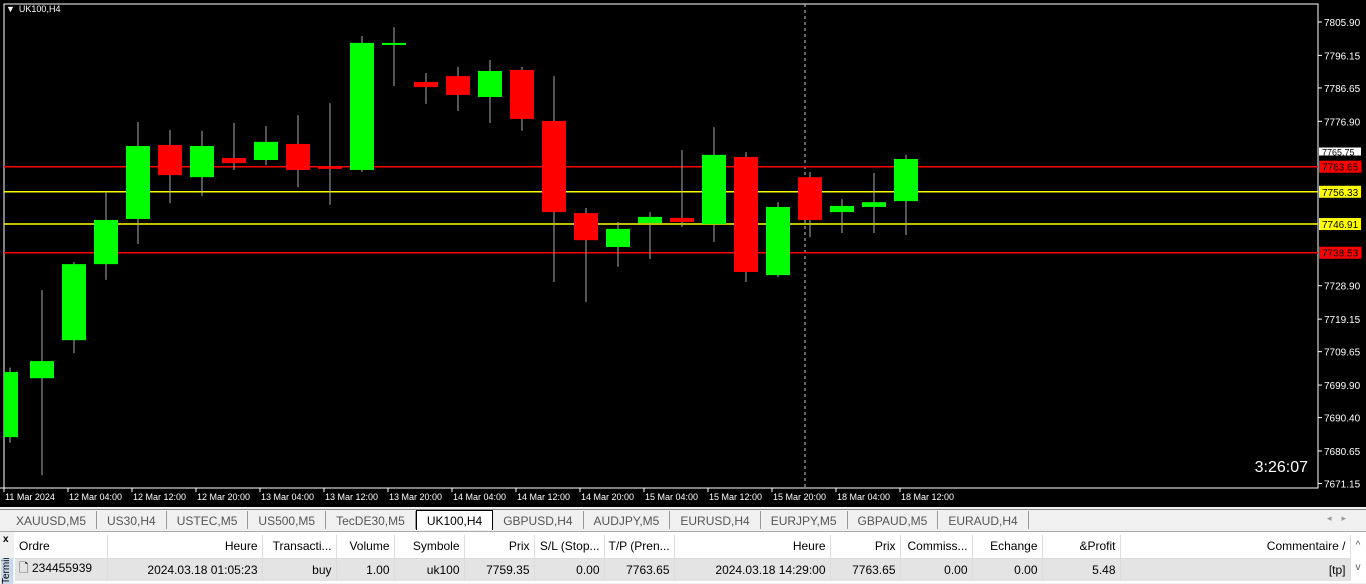 This screenshot has height=584, width=1366. I want to click on price-tick-label: 7671.15, so click(1342, 485).